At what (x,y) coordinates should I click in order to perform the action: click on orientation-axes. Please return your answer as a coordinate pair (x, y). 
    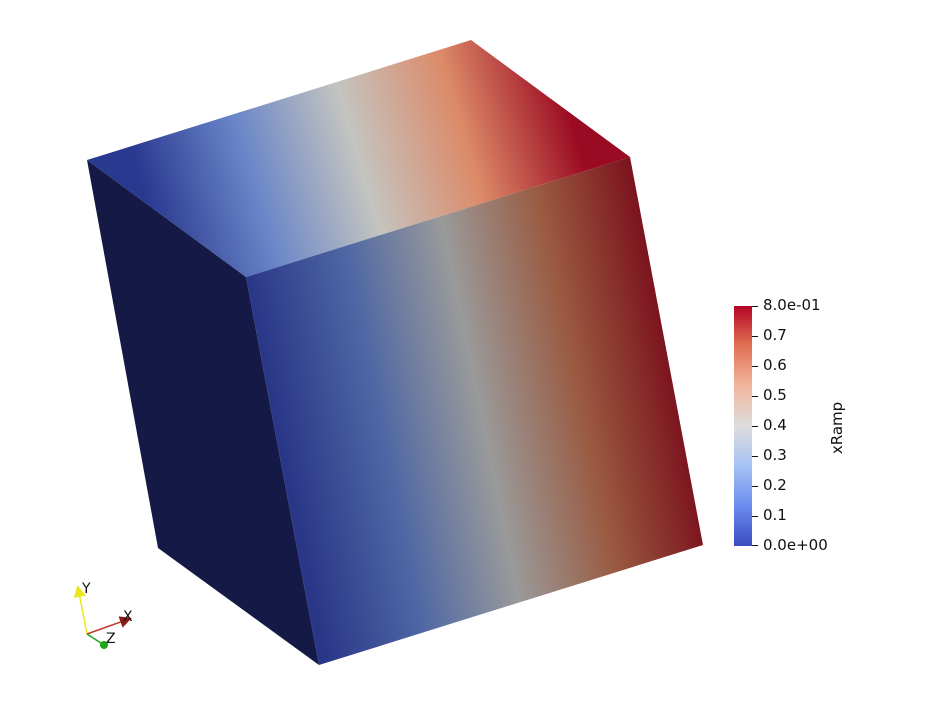
    Looking at the image, I should click on (102, 617).